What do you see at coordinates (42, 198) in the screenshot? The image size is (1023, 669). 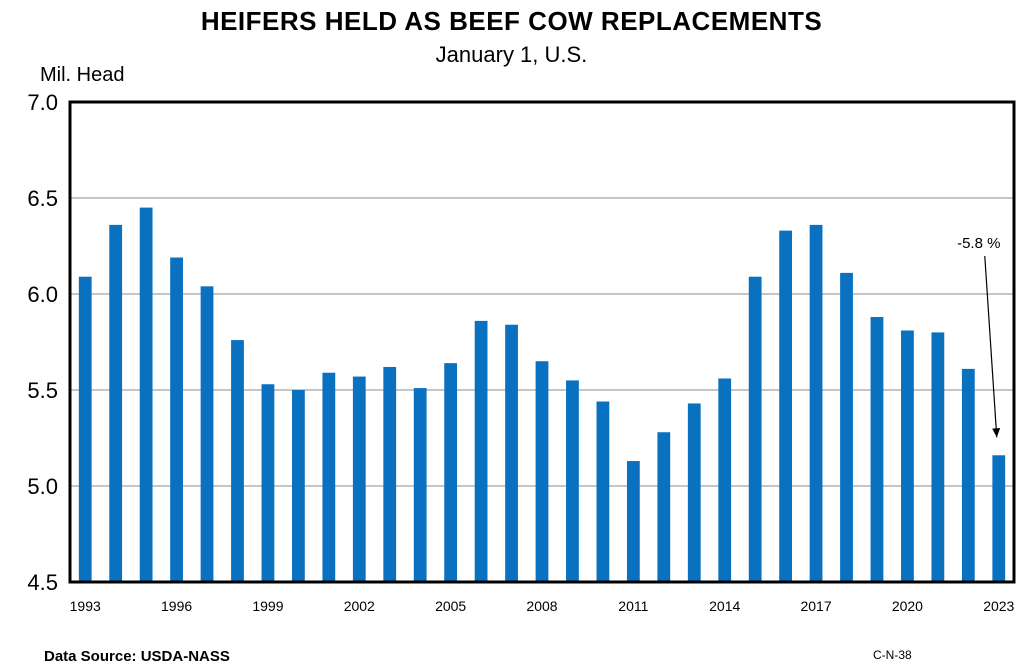 I see `y-tick-label: 6.5` at bounding box center [42, 198].